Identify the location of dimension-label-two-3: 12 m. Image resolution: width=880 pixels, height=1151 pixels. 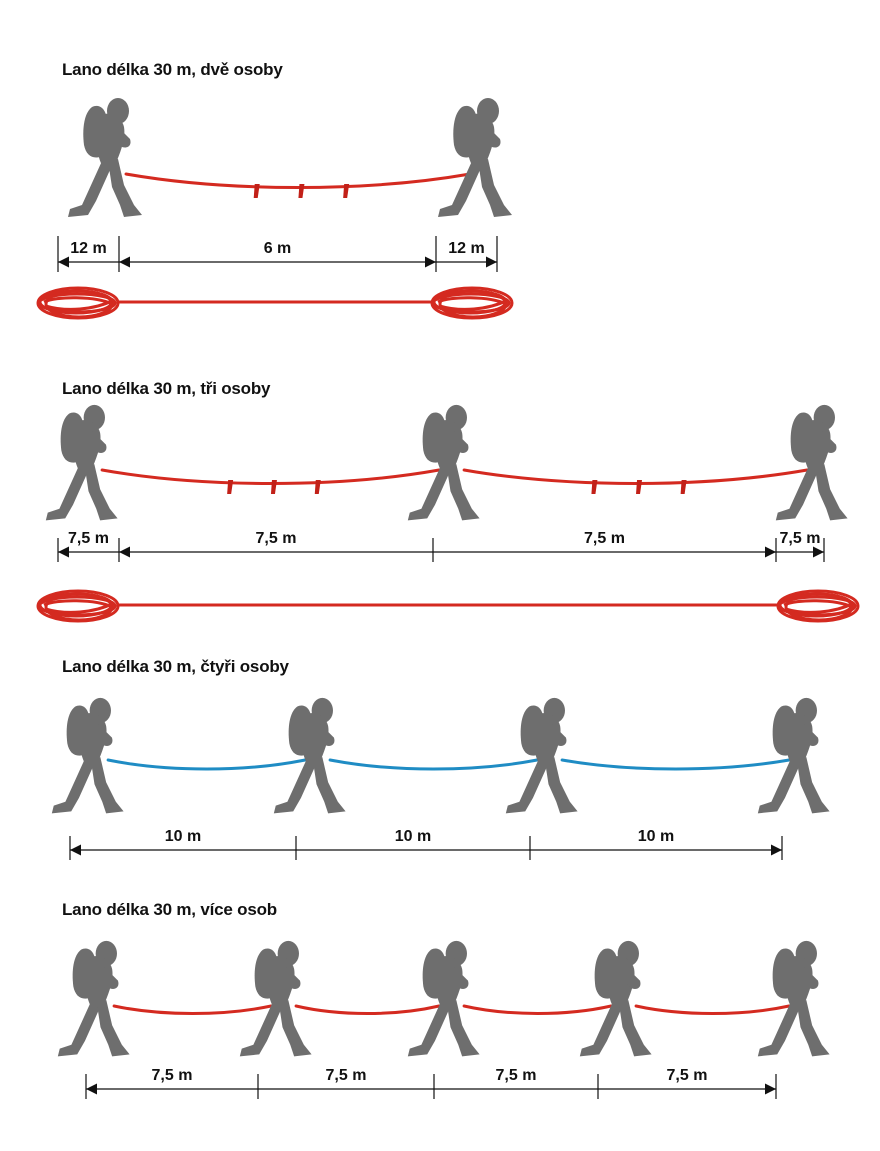
(466, 248).